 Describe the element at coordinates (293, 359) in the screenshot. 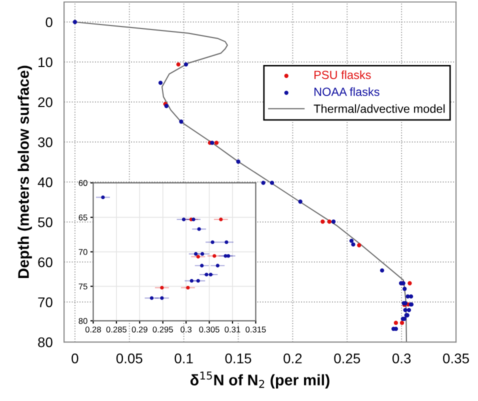

I see `x-tick-label: 0.2` at that location.